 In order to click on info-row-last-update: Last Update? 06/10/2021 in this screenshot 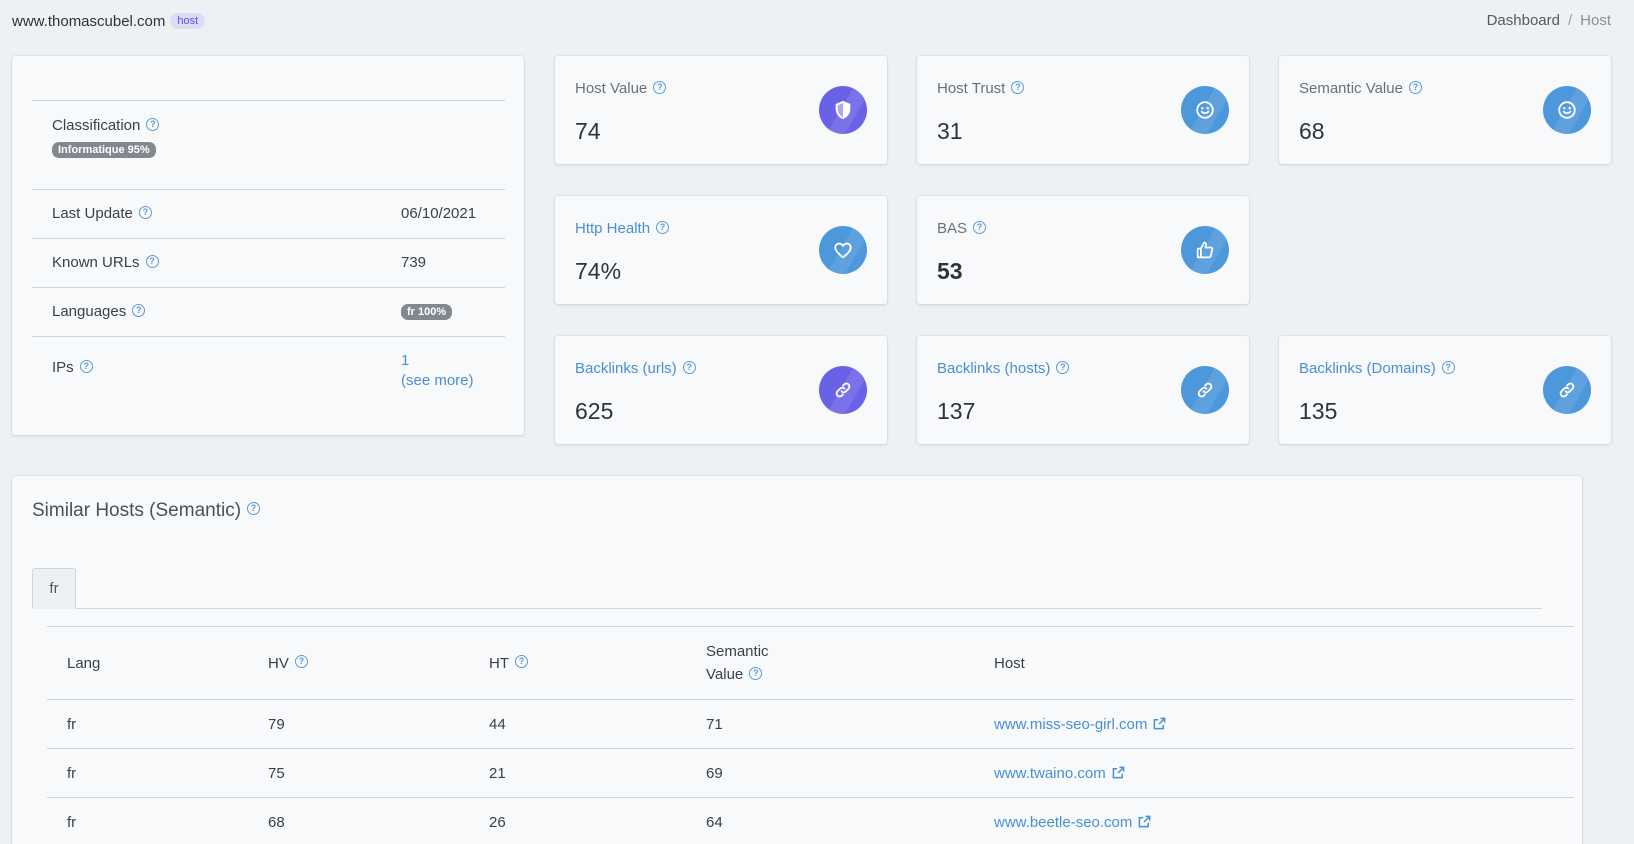, I will do `click(268, 213)`.